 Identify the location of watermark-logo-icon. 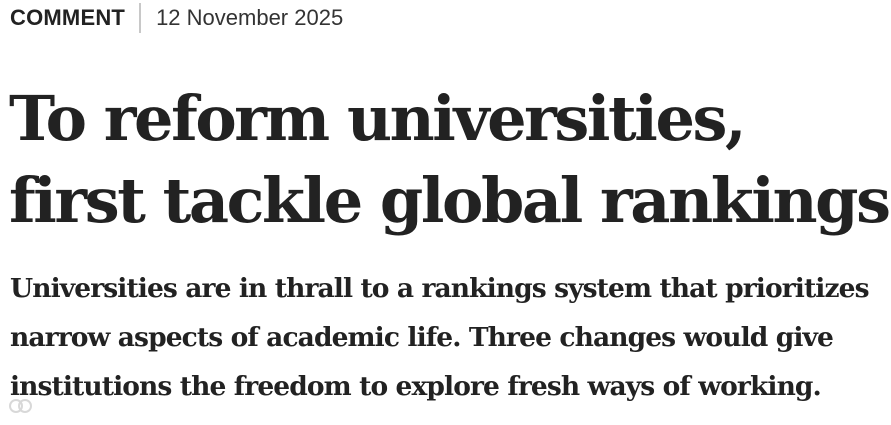
(20, 406).